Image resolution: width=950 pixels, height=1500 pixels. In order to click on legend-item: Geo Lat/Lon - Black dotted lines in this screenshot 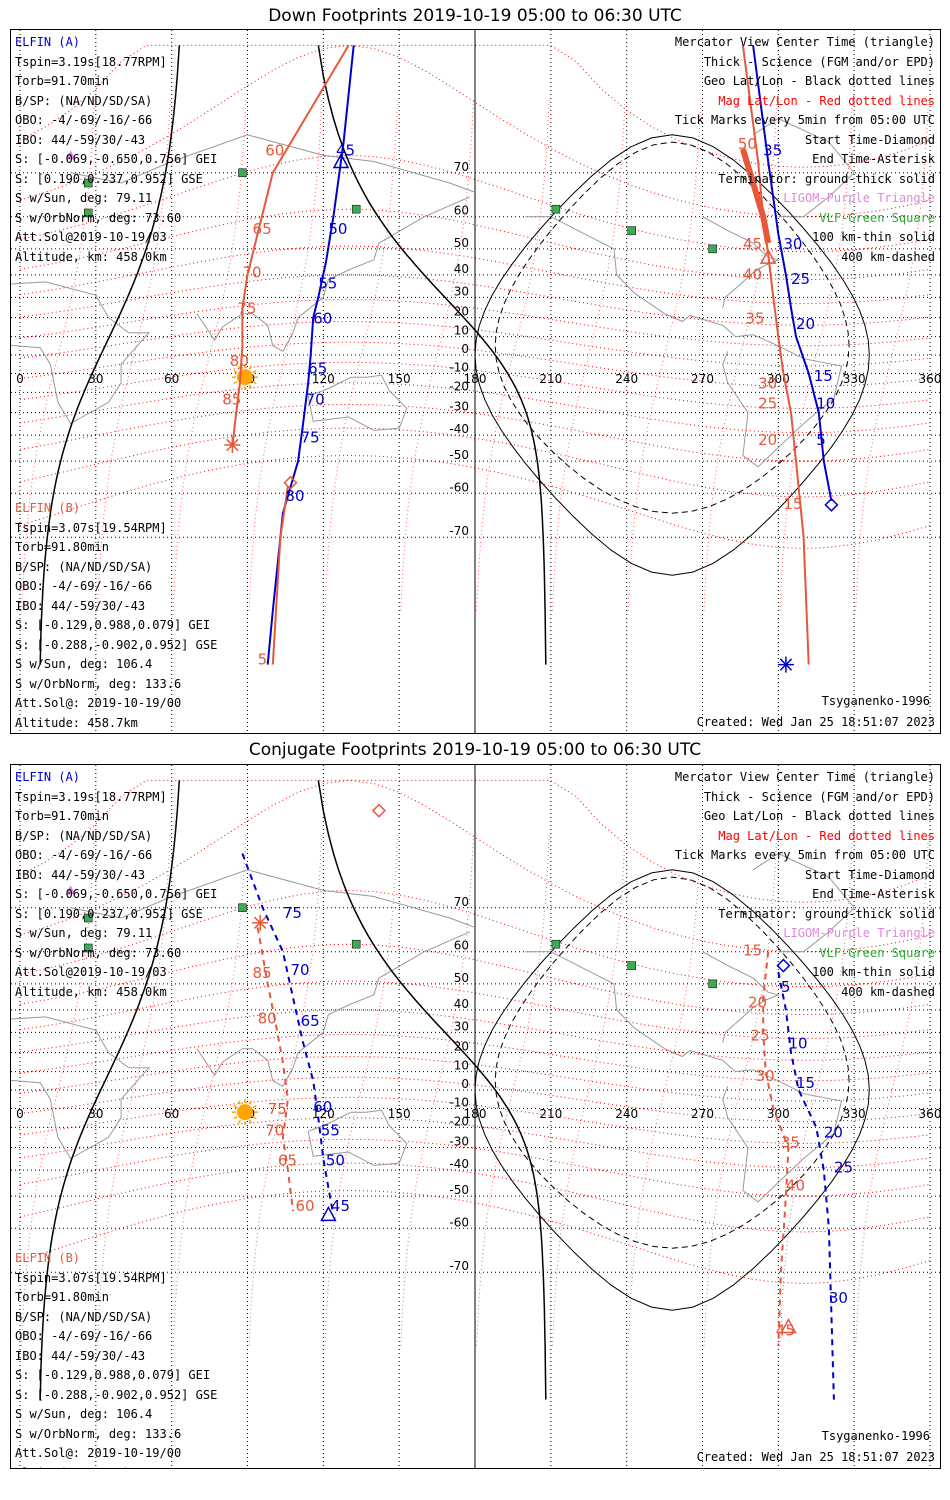, I will do `click(819, 81)`.